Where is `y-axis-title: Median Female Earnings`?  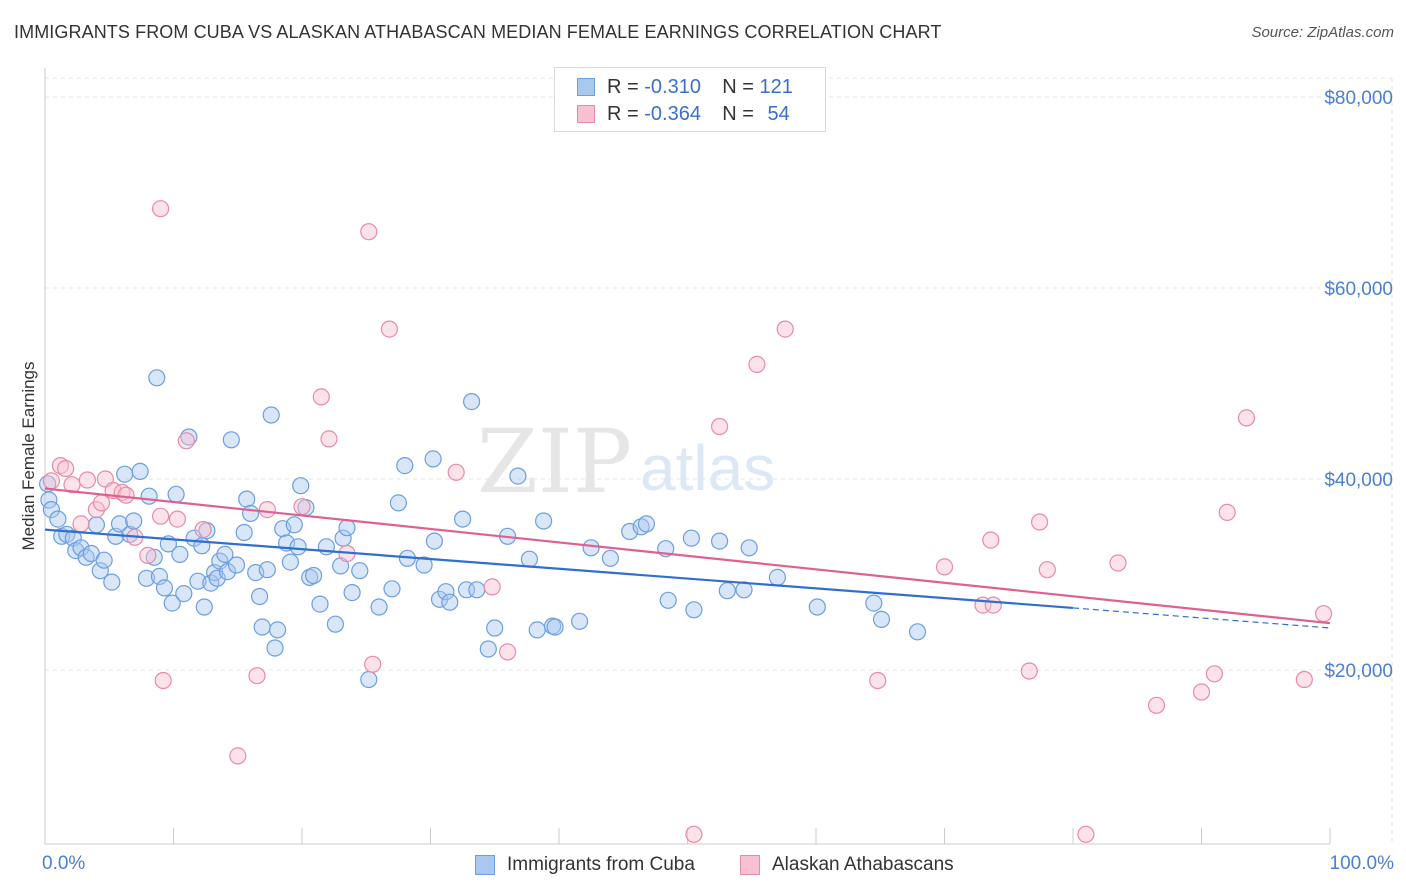
y-axis-title: Median Female Earnings is located at coordinates (28, 456).